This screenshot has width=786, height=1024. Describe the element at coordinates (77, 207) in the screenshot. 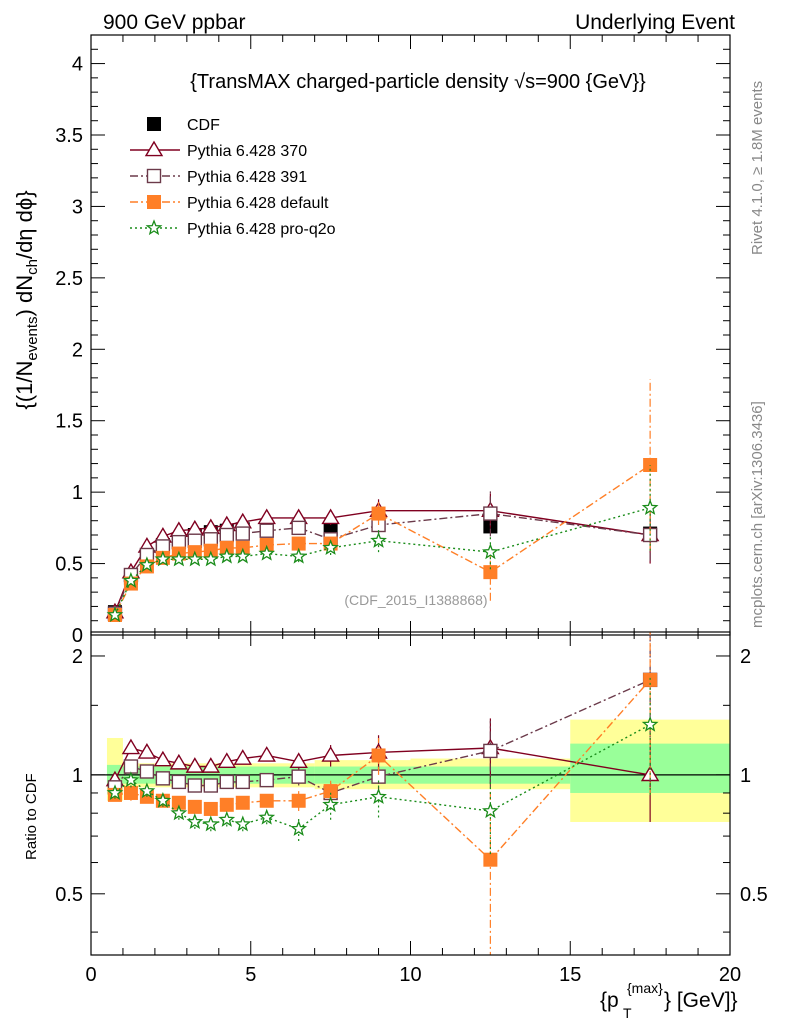

I see `main-y-tick-label: 3` at that location.